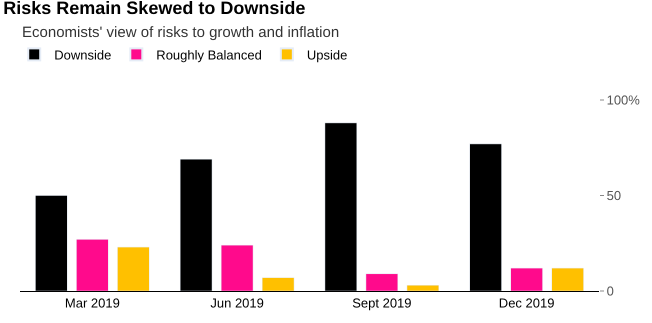 The image size is (652, 323). What do you see at coordinates (181, 32) in the screenshot?
I see `chart-subtitle: Economists' view of risks to growth and inflation` at bounding box center [181, 32].